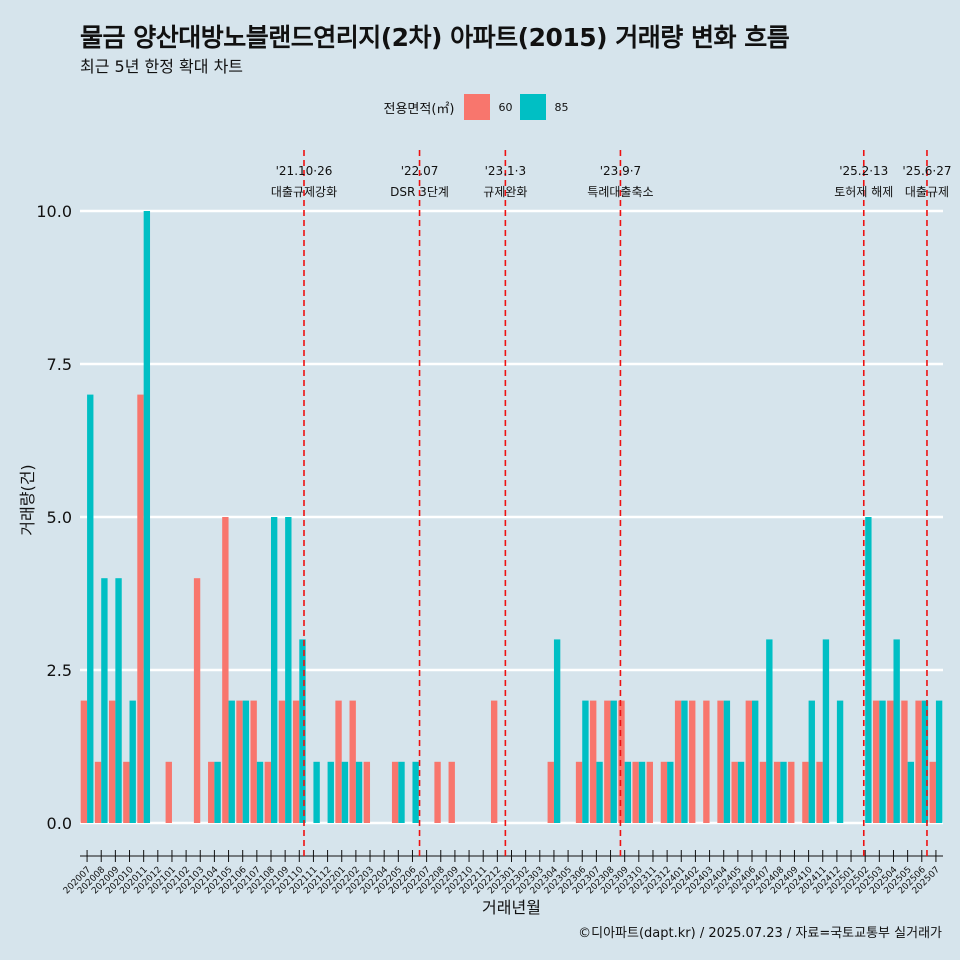 Image resolution: width=960 pixels, height=960 pixels. I want to click on event-date-label: '23.9·7, so click(620, 171).